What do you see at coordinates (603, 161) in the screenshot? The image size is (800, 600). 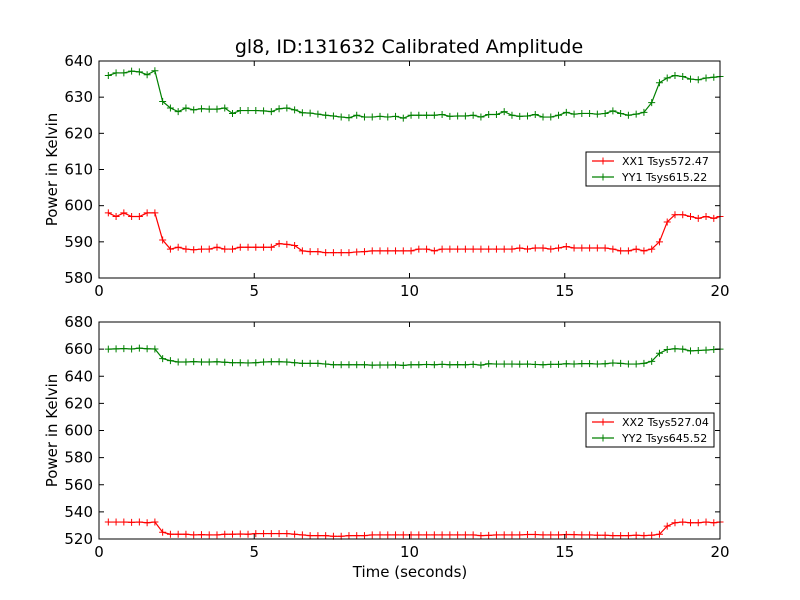 I see `panel-1-legend-swatch-marker` at bounding box center [603, 161].